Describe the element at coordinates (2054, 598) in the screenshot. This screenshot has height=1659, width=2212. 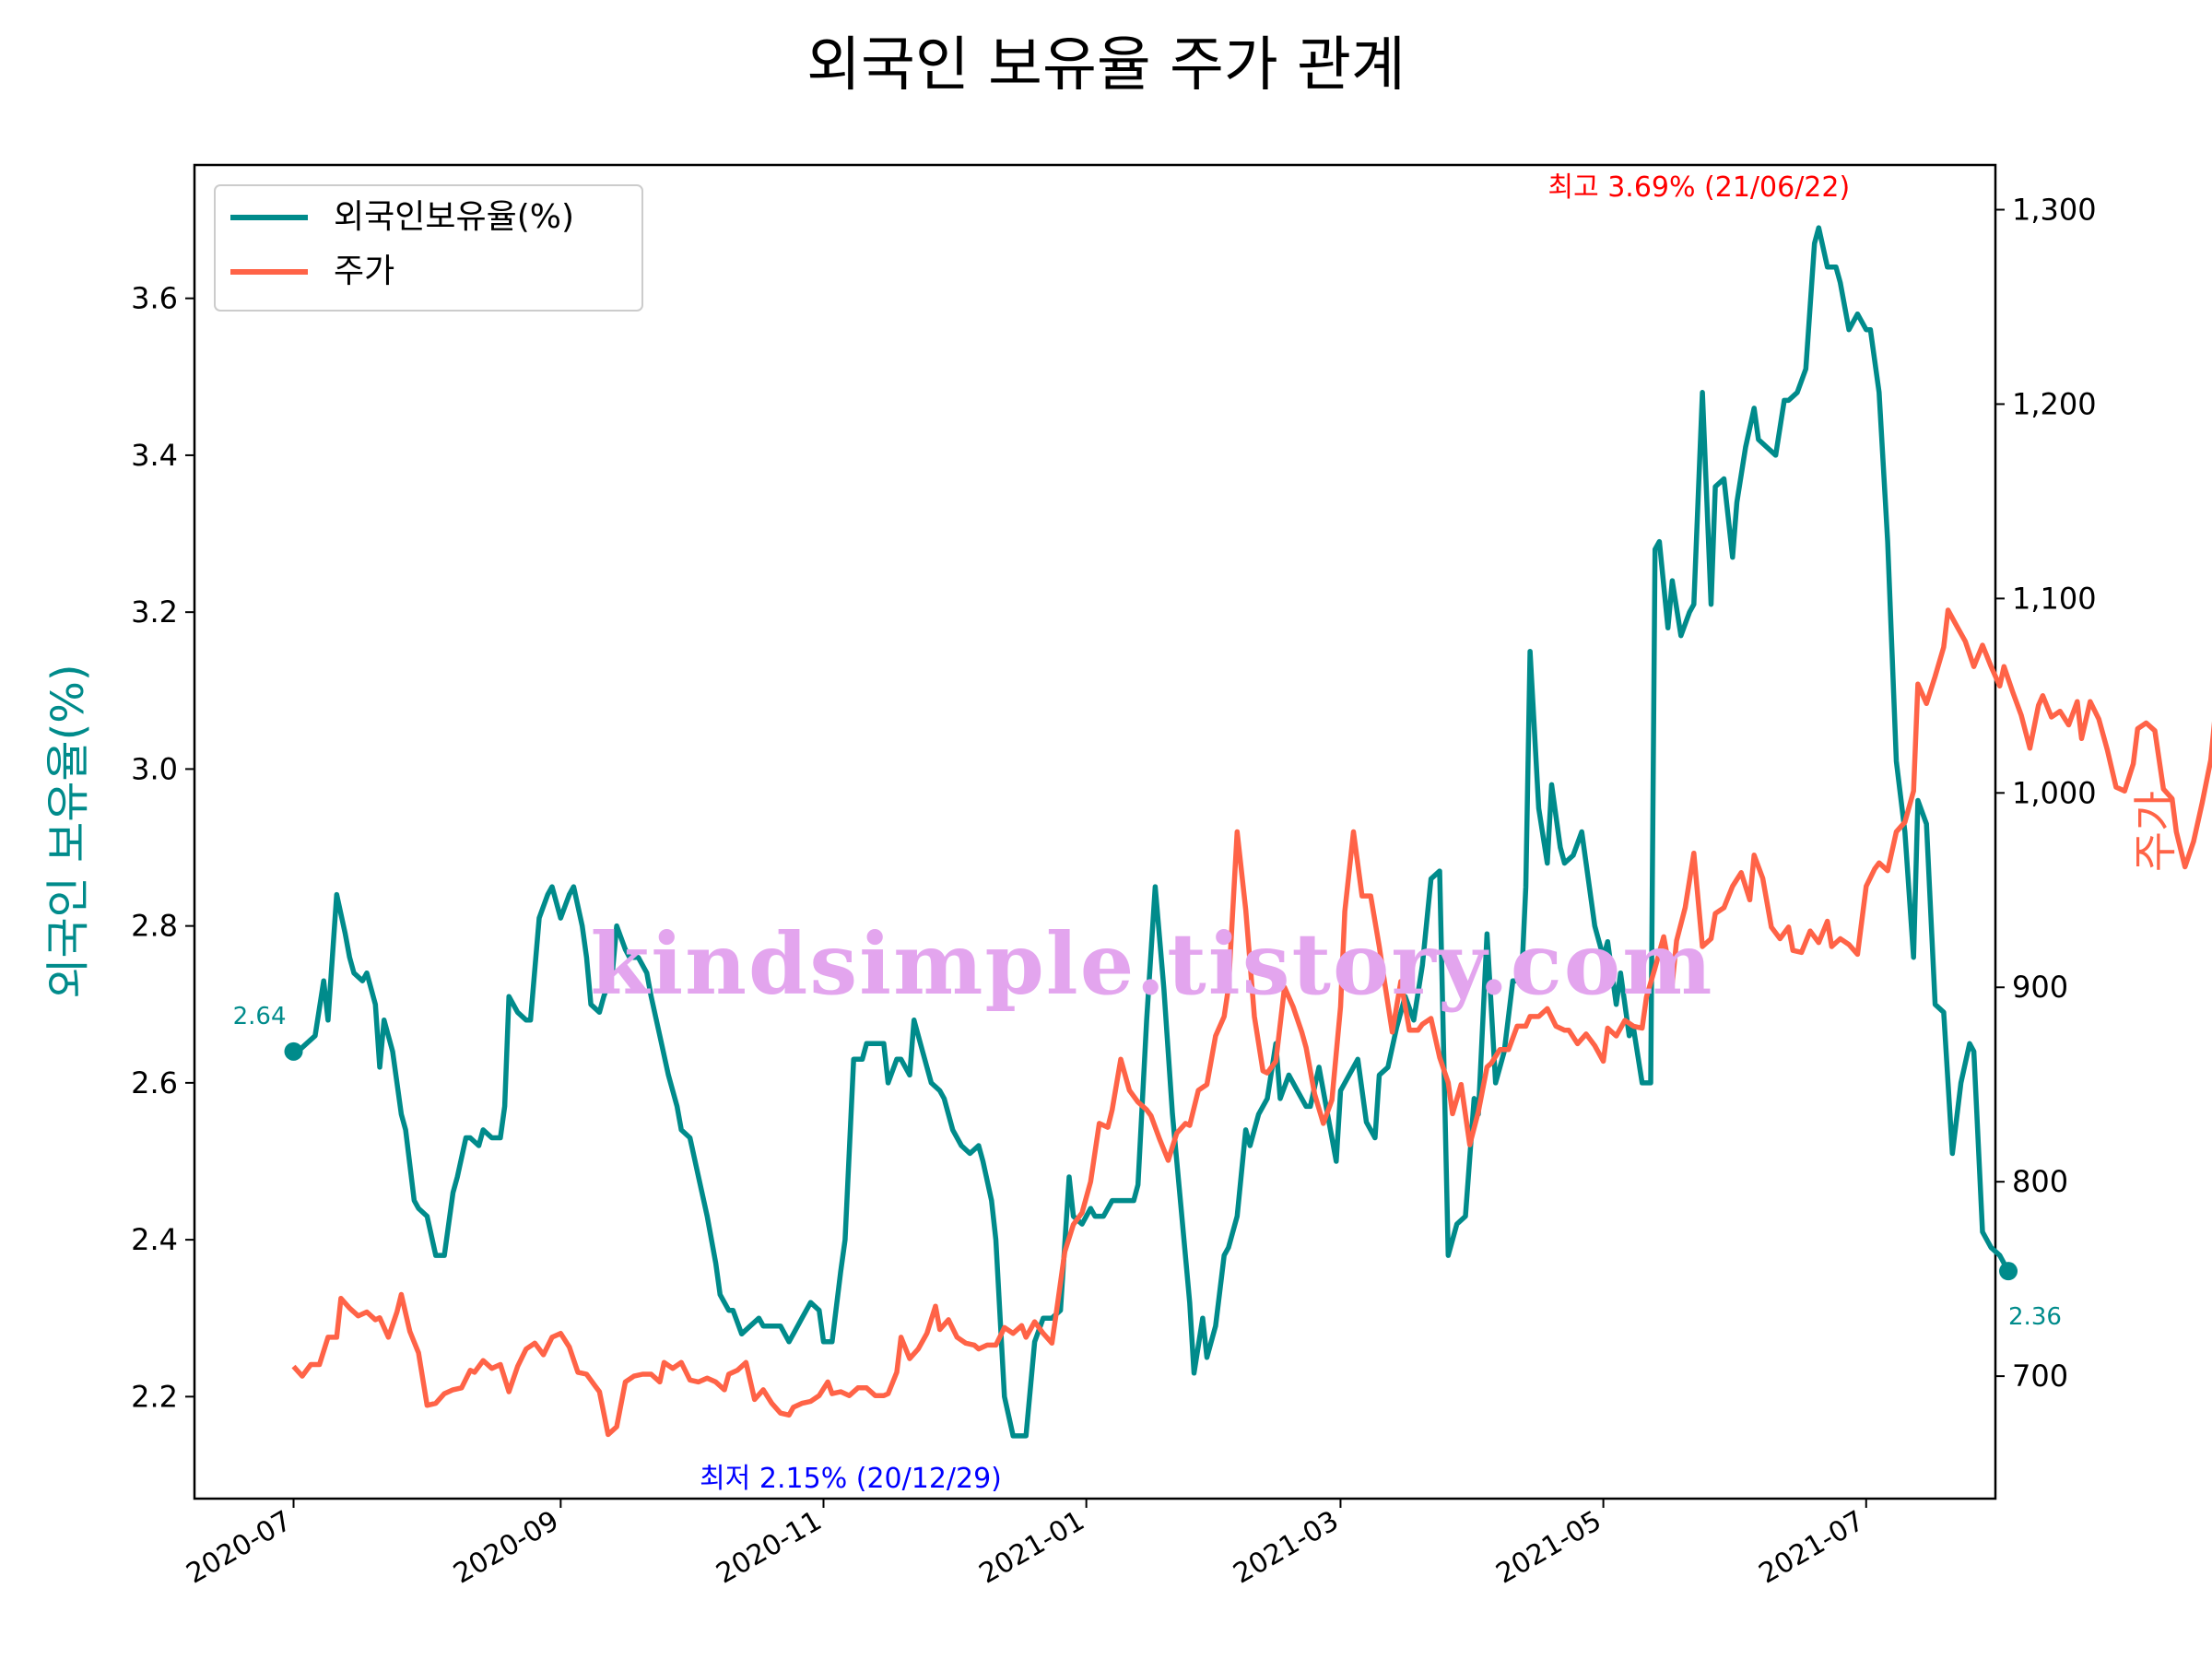
I see `y-right-tick-label: 1,100` at that location.